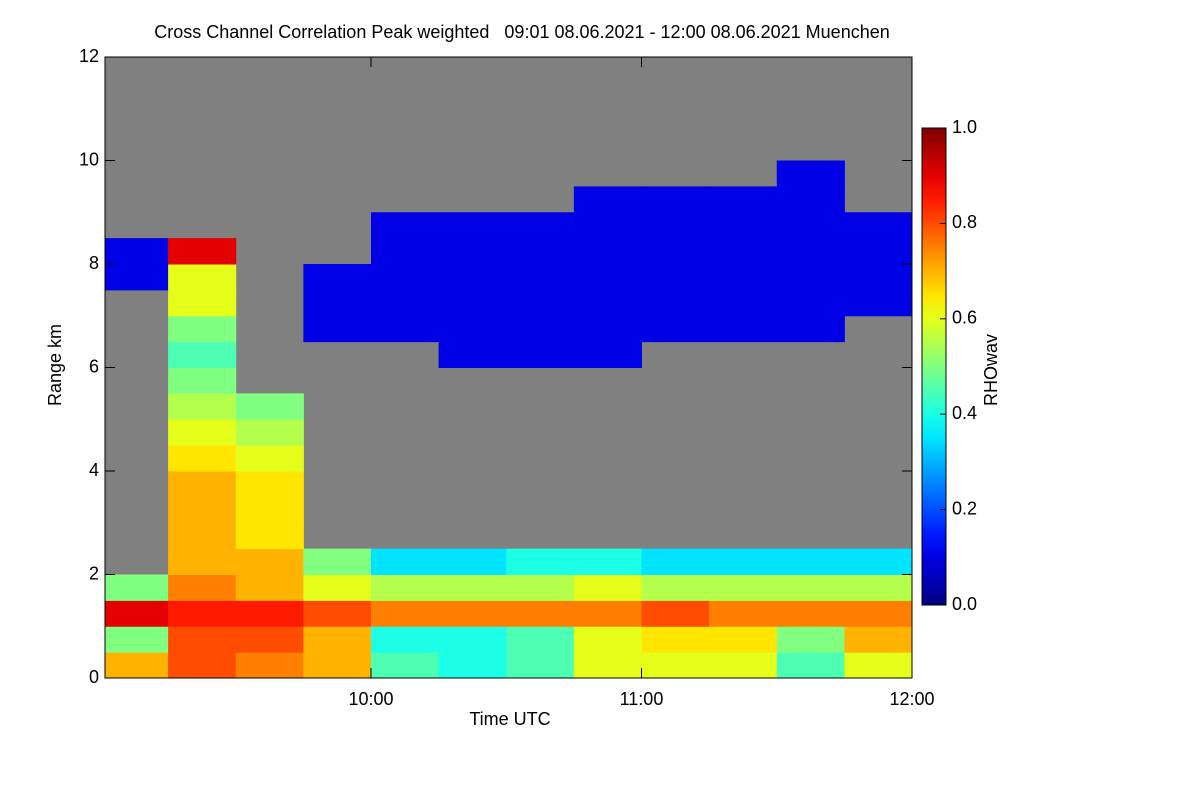  What do you see at coordinates (642, 699) in the screenshot?
I see `x-tick-label: 11:00` at bounding box center [642, 699].